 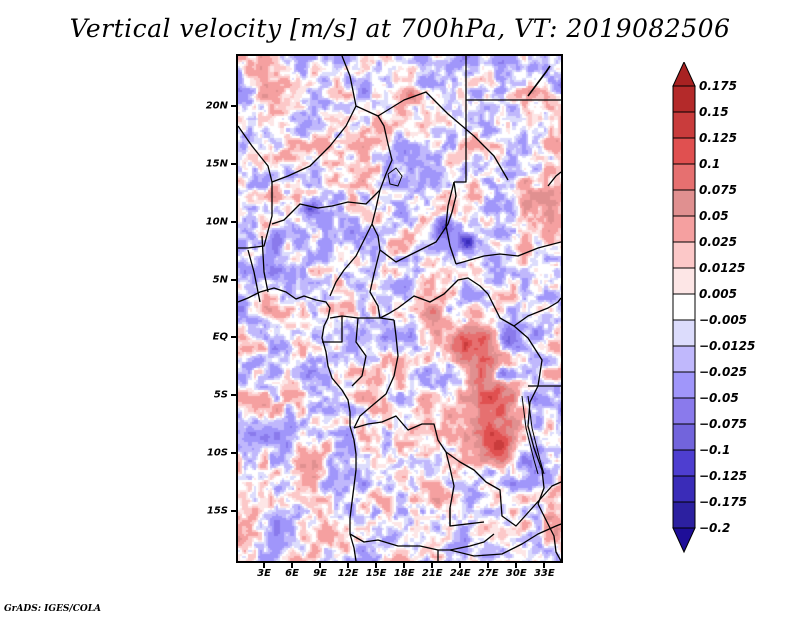 I want to click on y-tick-label: 20N, so click(x=216, y=106).